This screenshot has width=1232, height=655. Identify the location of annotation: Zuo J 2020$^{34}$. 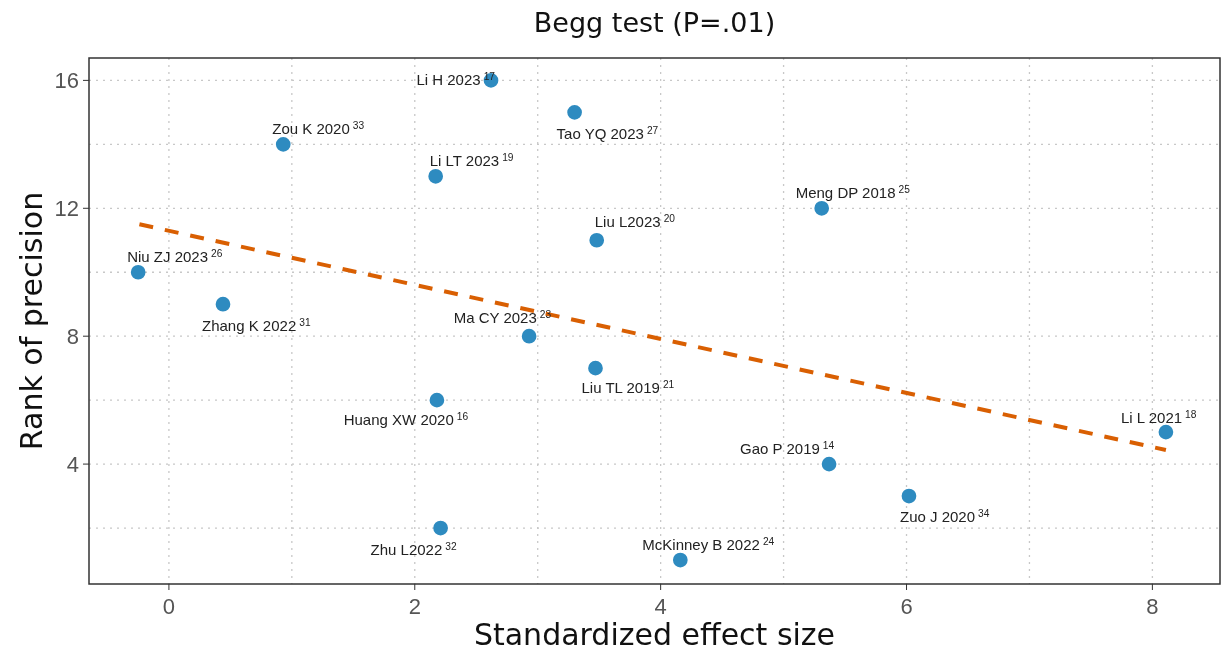
(944, 516).